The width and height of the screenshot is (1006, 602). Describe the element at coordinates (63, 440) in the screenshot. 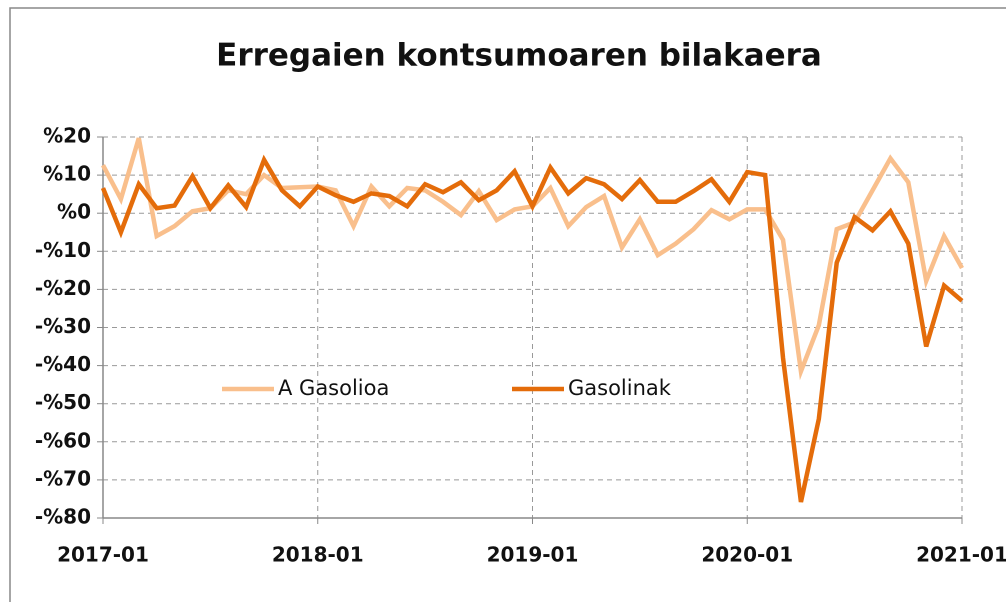

I see `y-tick-label: -%60` at that location.